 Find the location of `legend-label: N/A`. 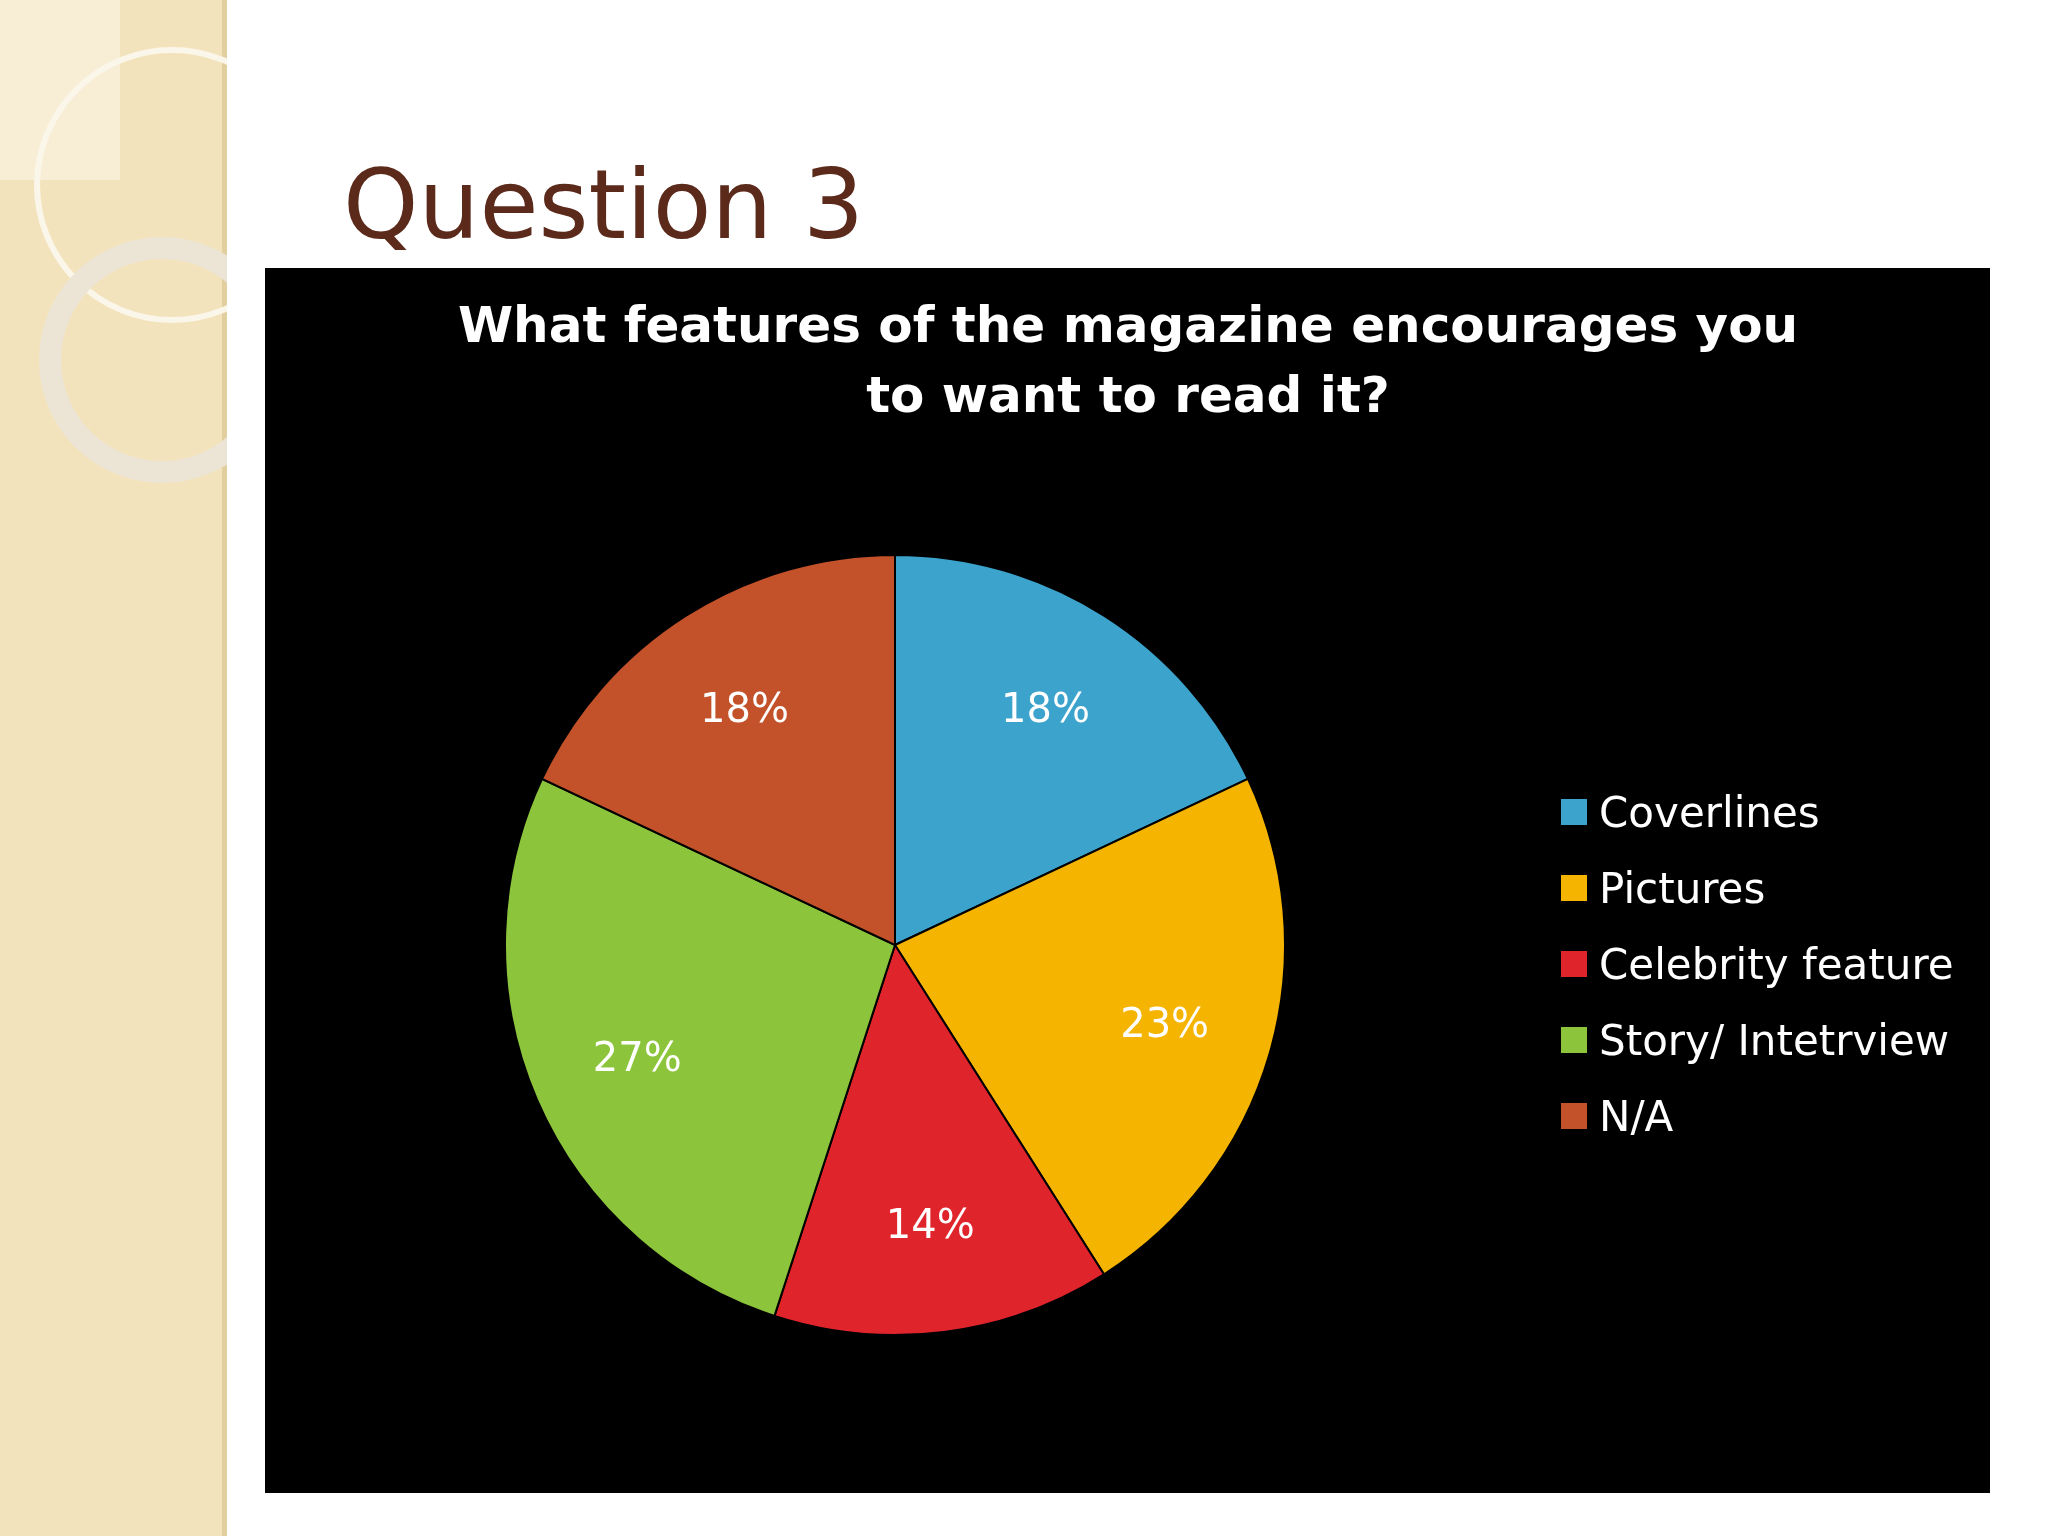

legend-label: N/A is located at coordinates (1636, 1116).